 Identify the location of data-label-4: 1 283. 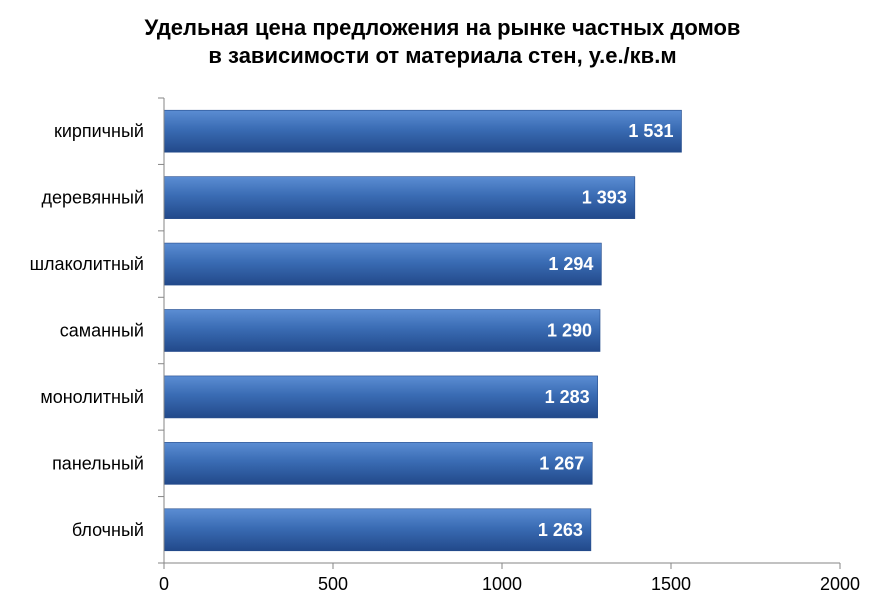
(567, 397).